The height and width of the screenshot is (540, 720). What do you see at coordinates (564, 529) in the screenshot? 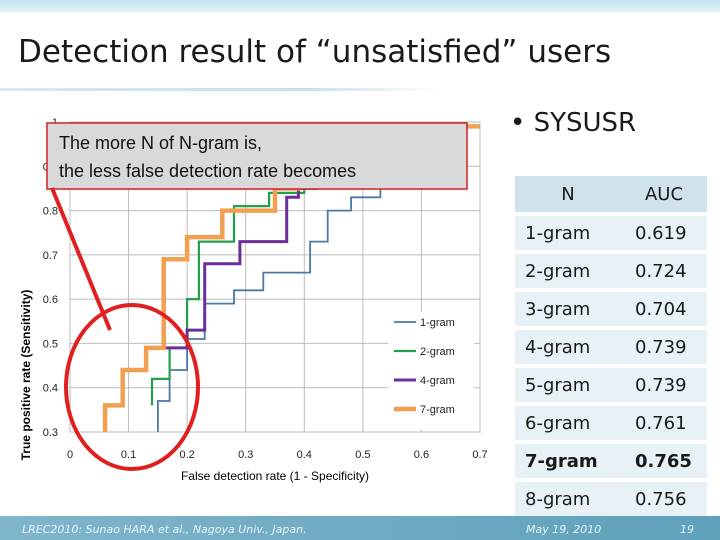
I see `footer-date: May 19, 2010` at bounding box center [564, 529].